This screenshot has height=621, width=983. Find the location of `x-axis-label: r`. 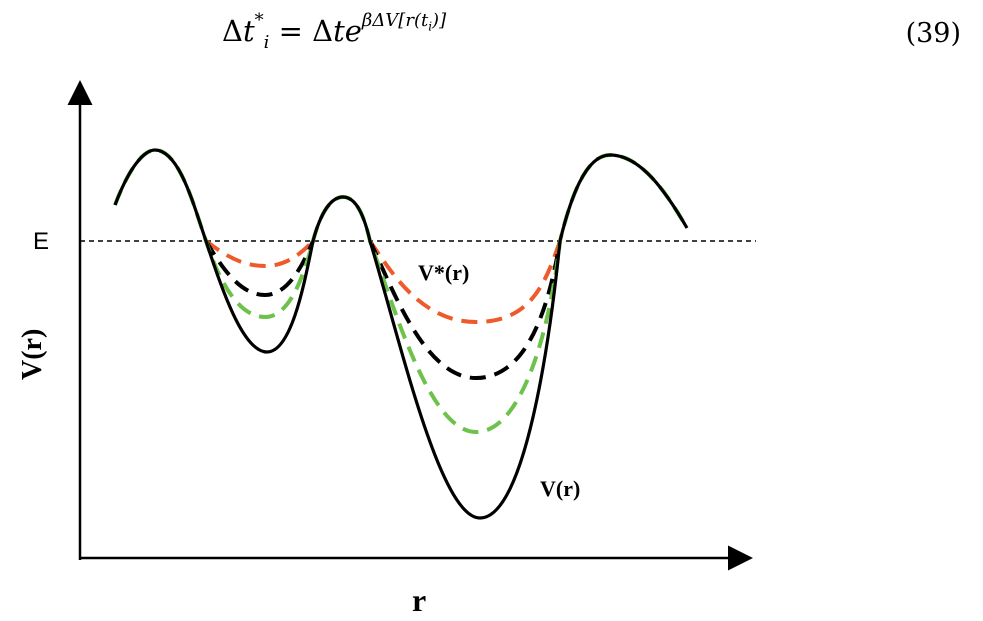

x-axis-label: r is located at coordinates (419, 600).